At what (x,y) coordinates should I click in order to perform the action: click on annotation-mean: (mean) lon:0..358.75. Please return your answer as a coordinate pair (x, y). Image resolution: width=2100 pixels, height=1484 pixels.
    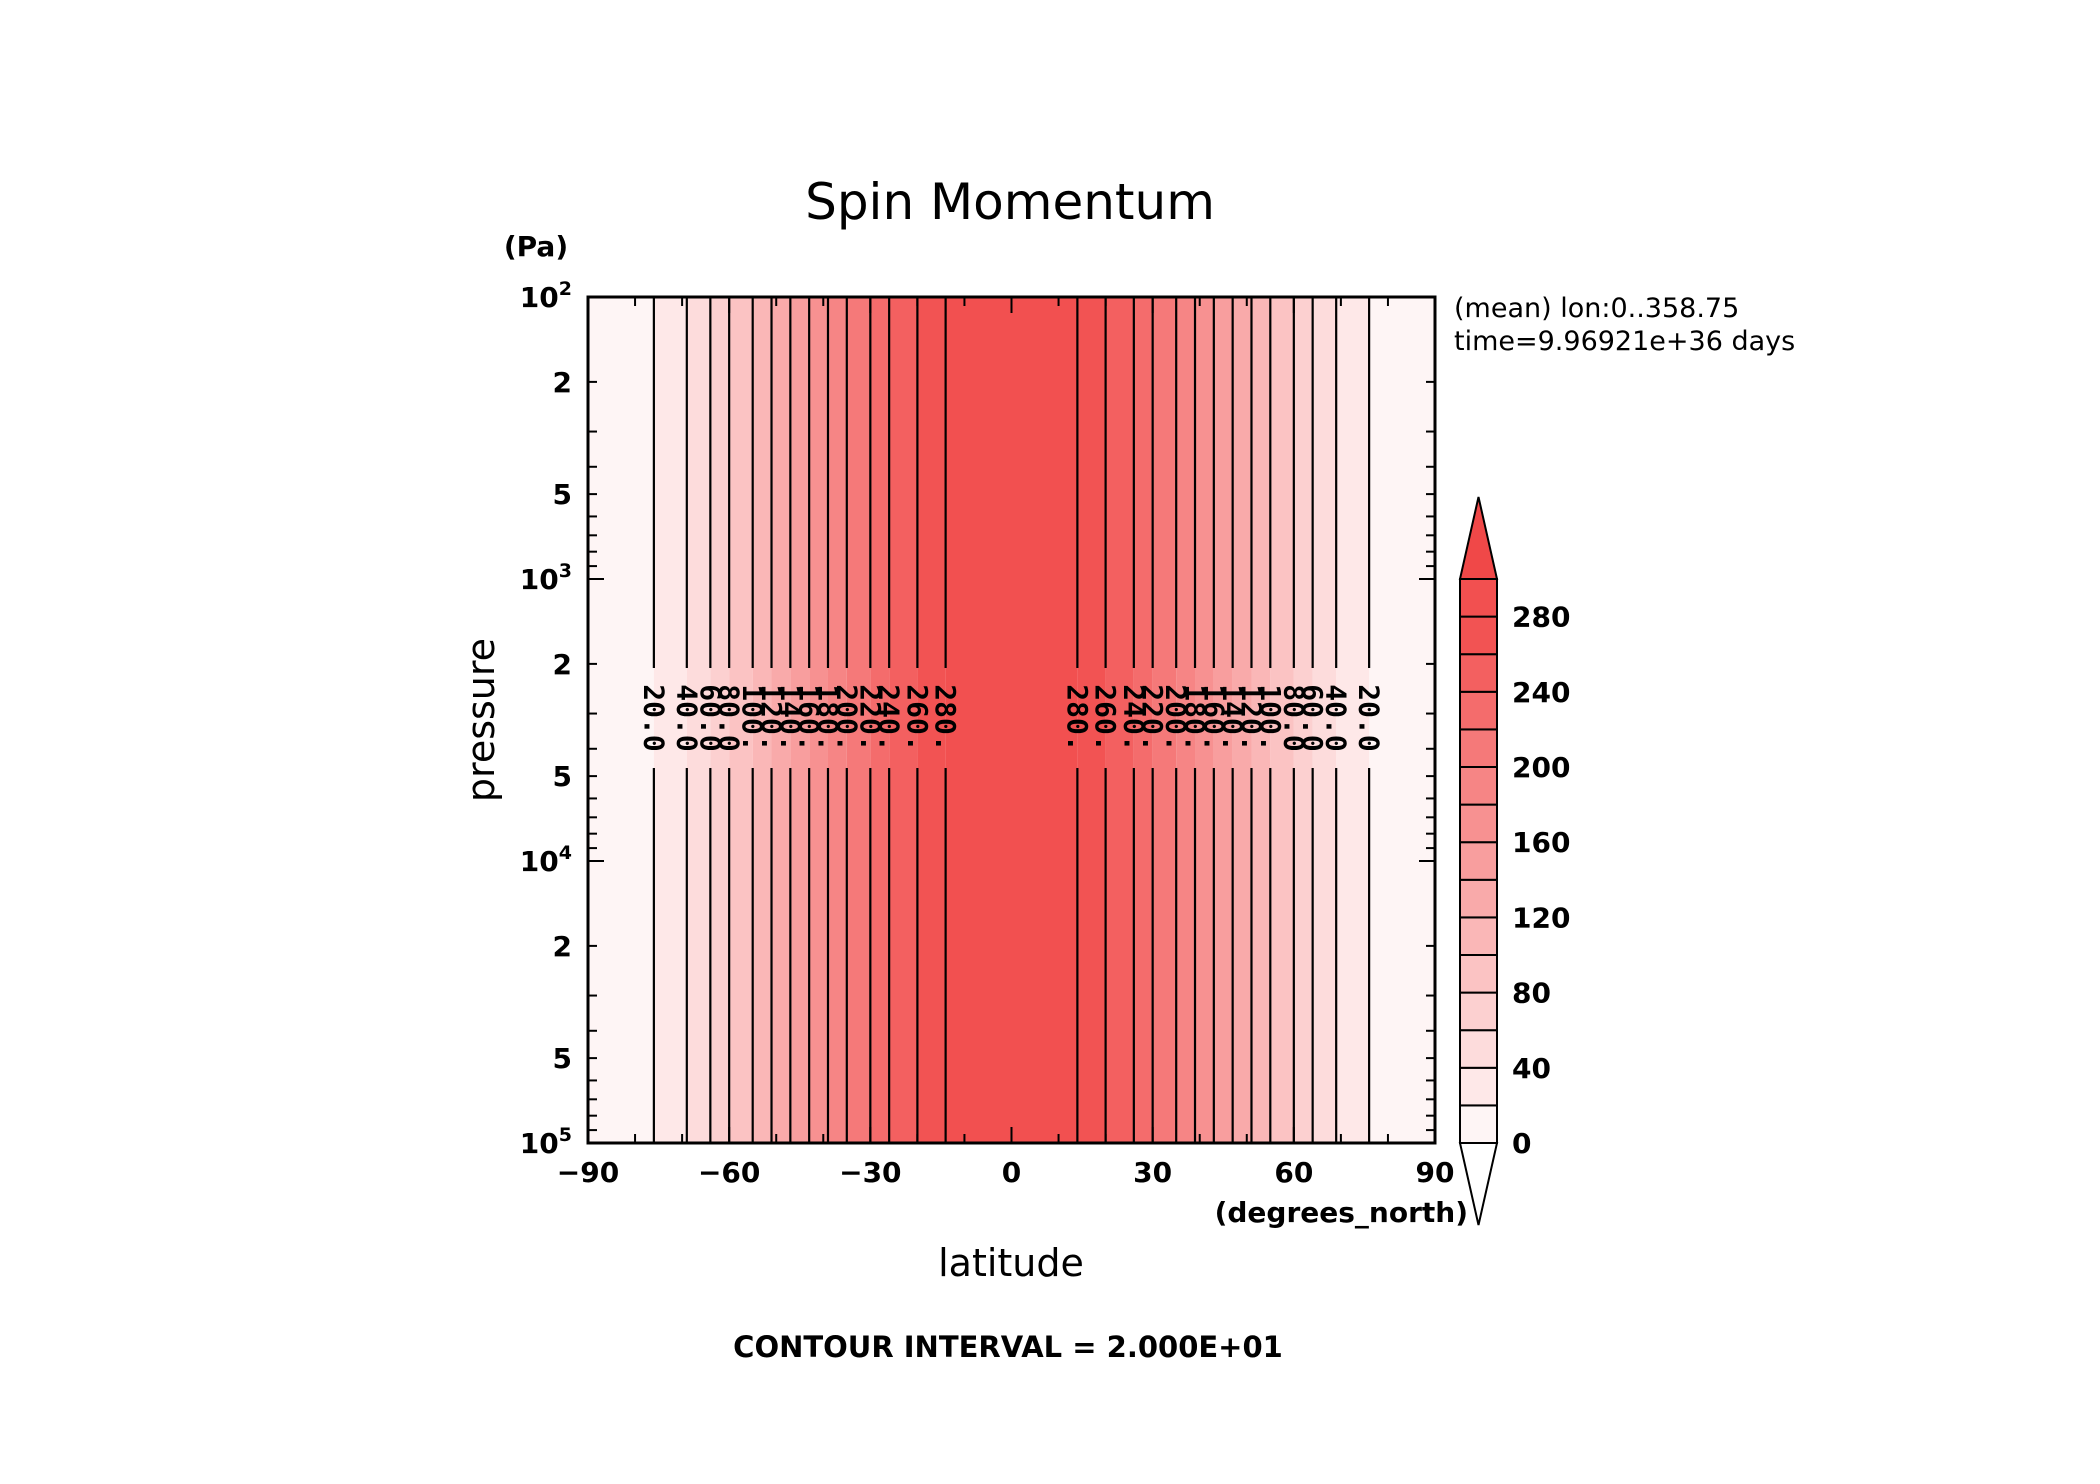
    Looking at the image, I should click on (1596, 308).